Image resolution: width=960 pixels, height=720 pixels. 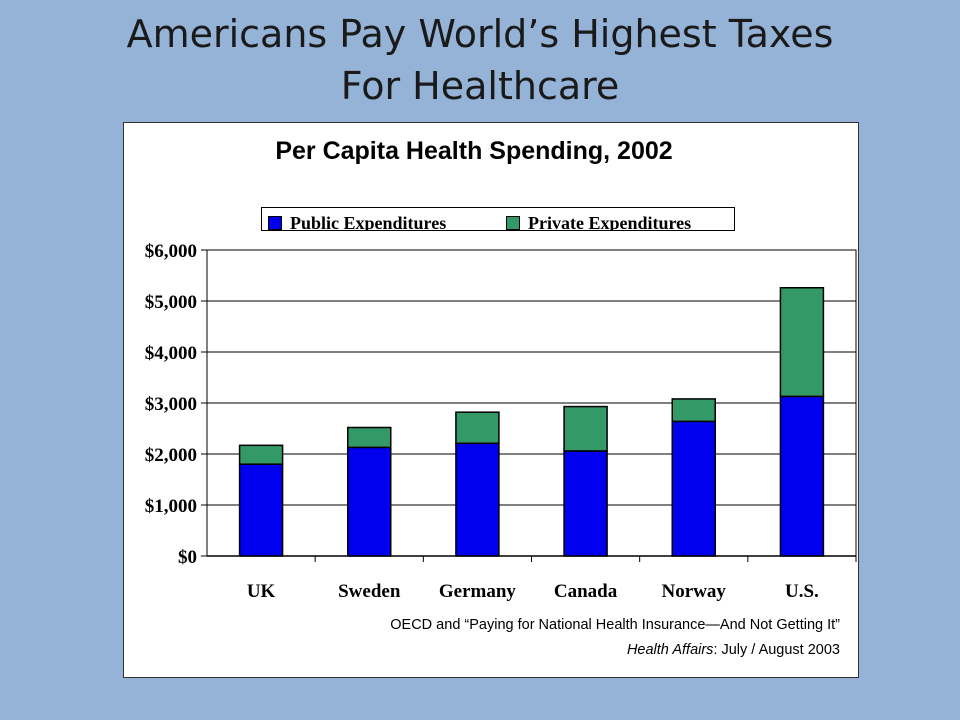 I want to click on y-tick-label: $1,000, so click(x=171, y=506).